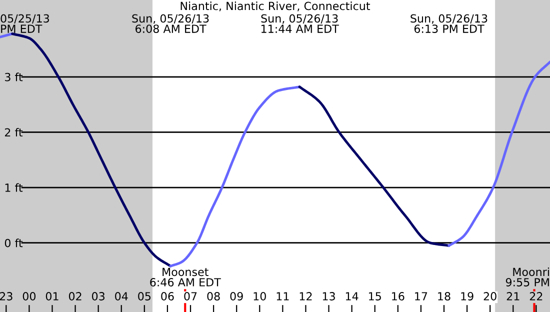  What do you see at coordinates (260, 296) in the screenshot?
I see `x-tick-label: 10` at bounding box center [260, 296].